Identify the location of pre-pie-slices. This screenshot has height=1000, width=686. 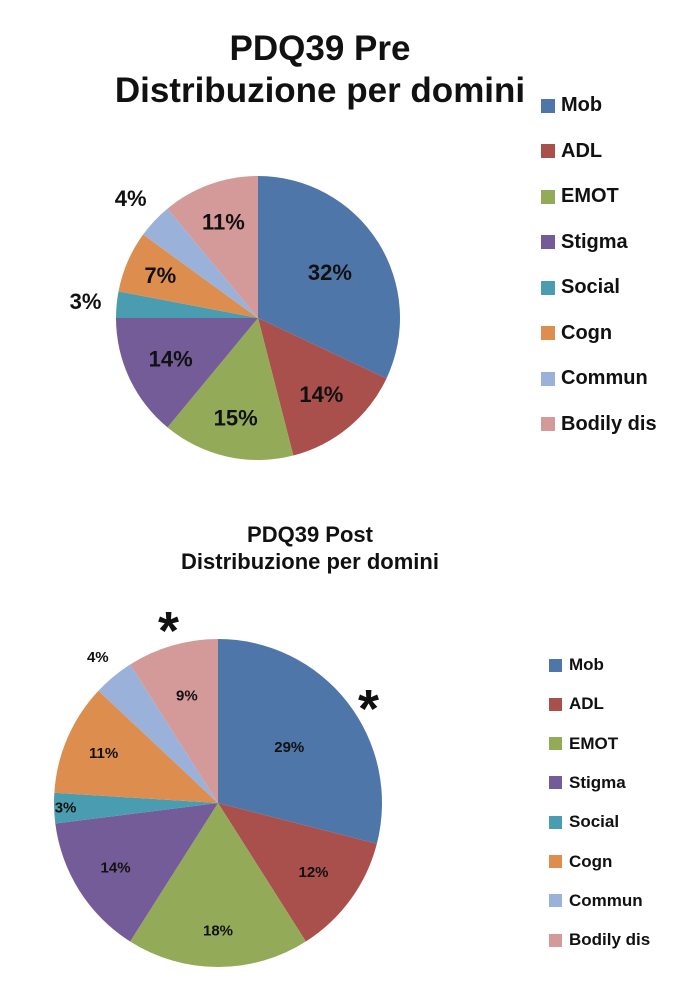
(258, 318).